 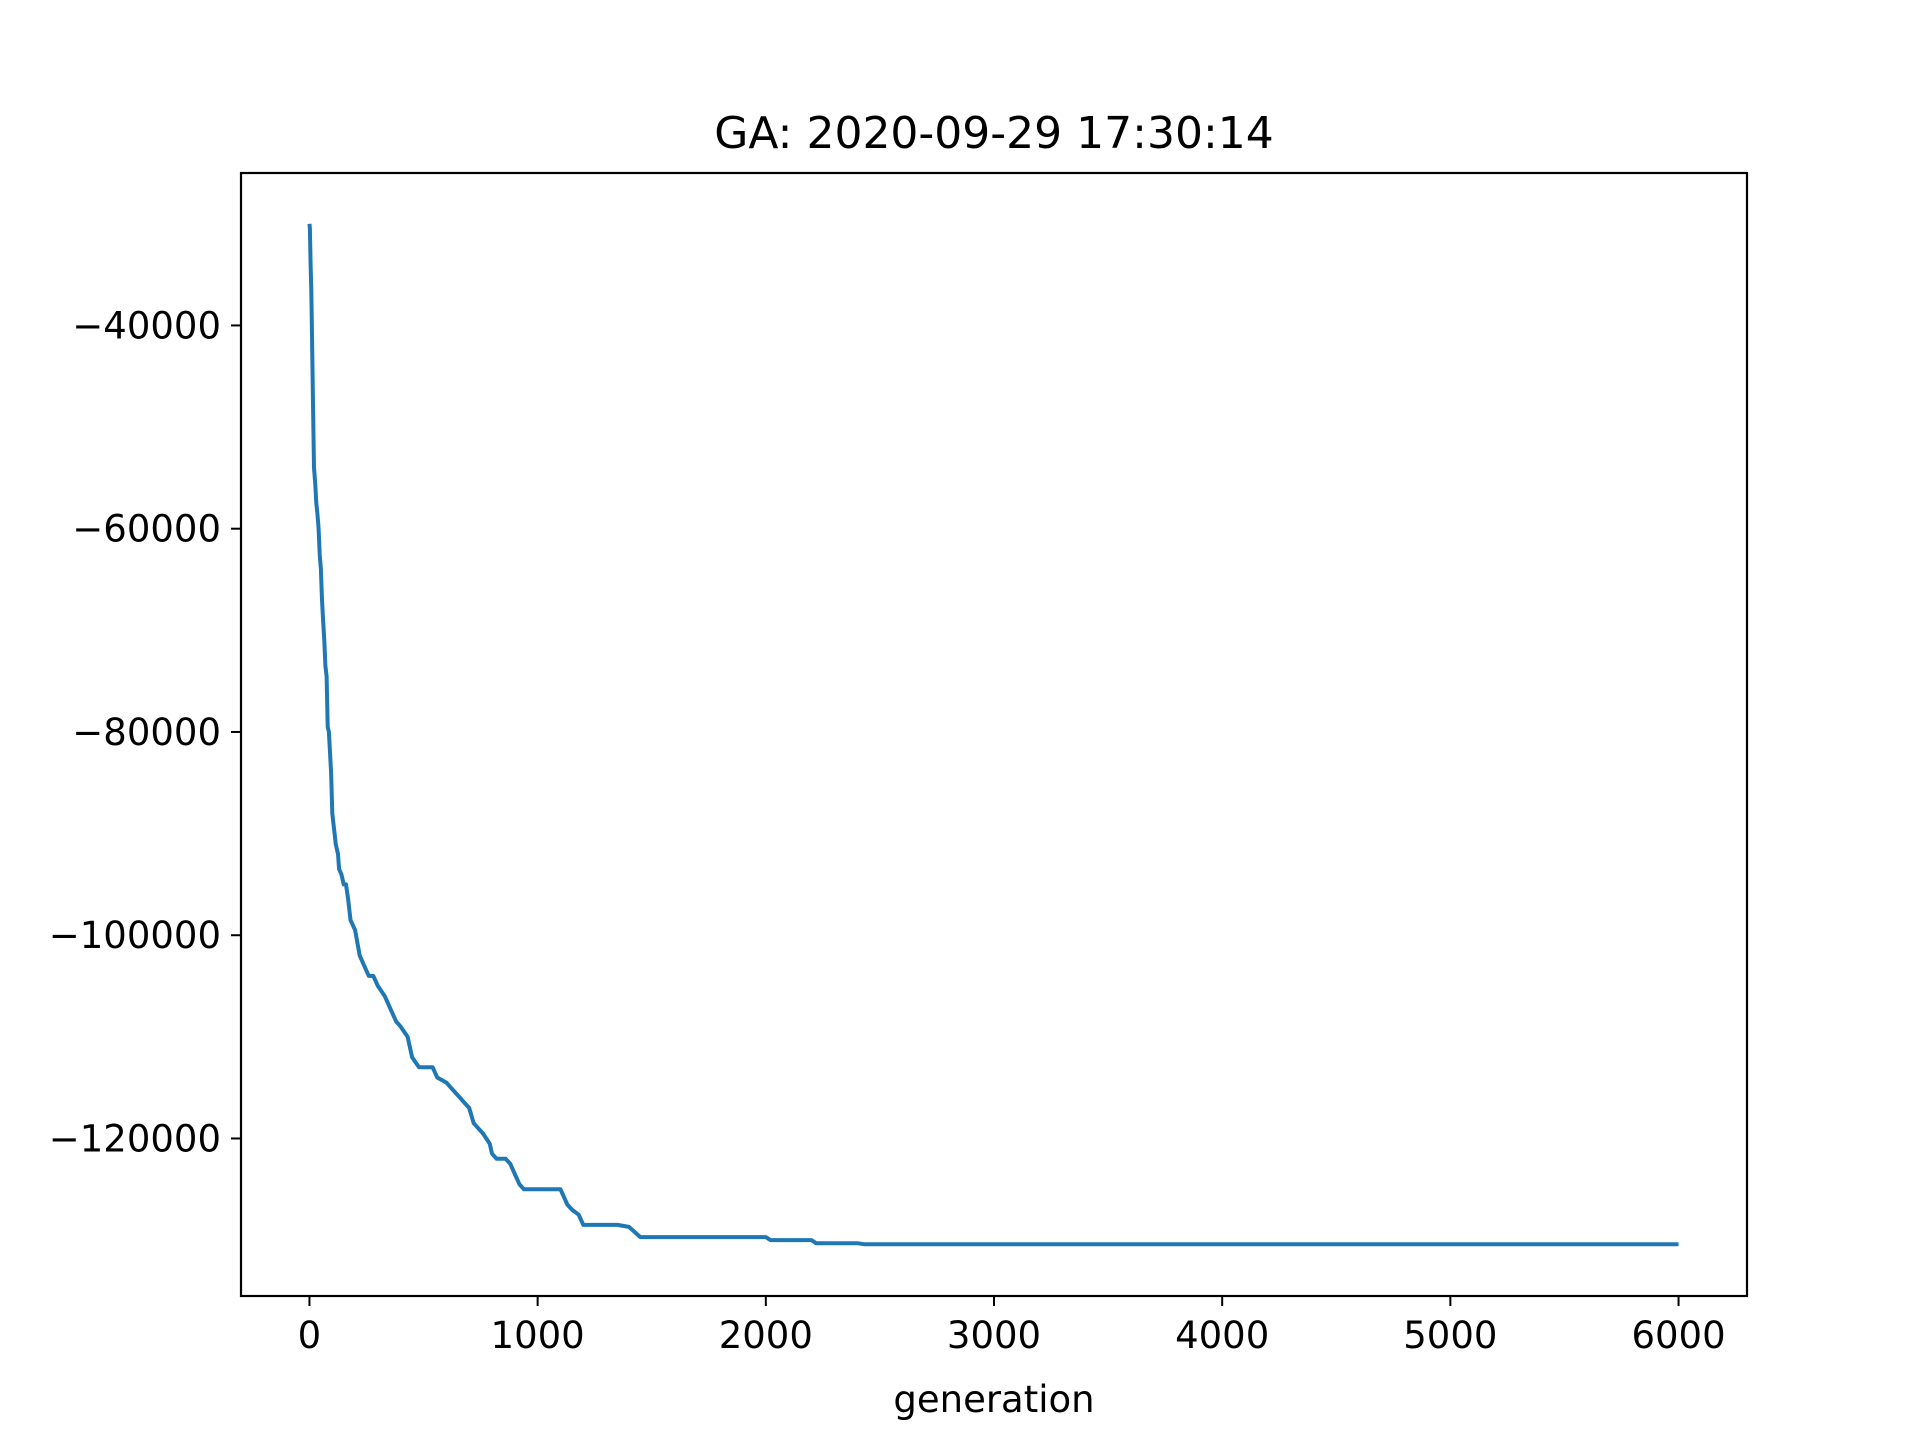 I want to click on y-tick-label: −60000, so click(x=146, y=529).